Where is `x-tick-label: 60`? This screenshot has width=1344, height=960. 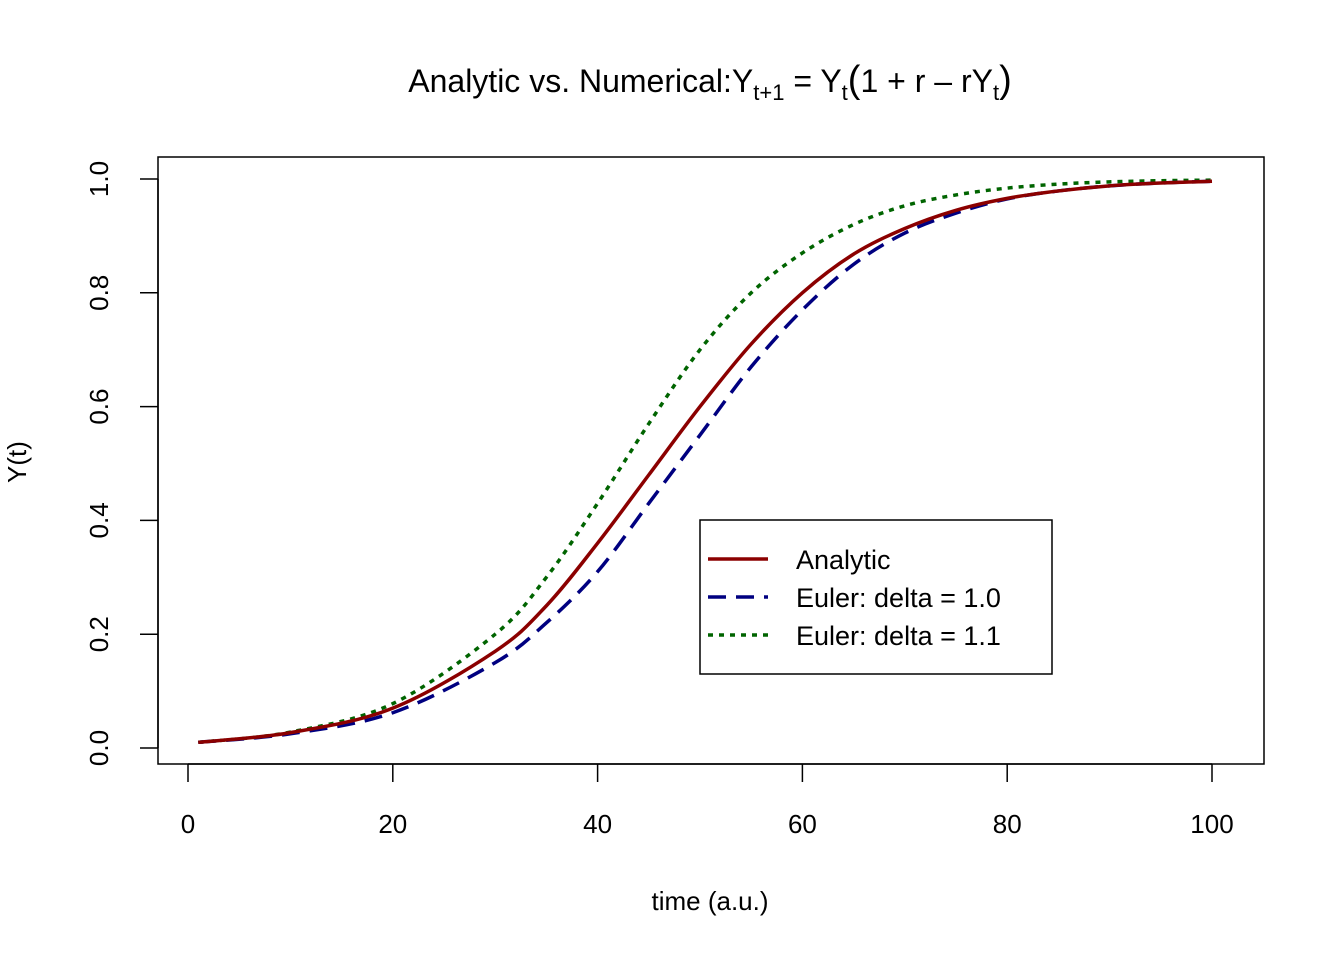
x-tick-label: 60 is located at coordinates (802, 824).